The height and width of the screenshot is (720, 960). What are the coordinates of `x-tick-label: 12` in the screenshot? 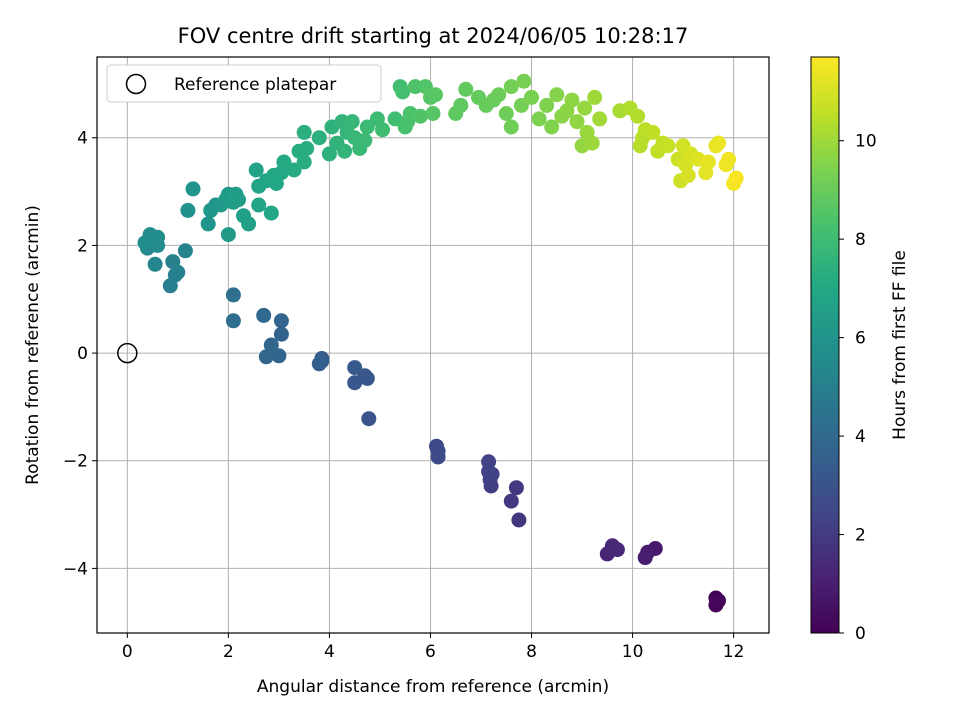 It's located at (734, 652).